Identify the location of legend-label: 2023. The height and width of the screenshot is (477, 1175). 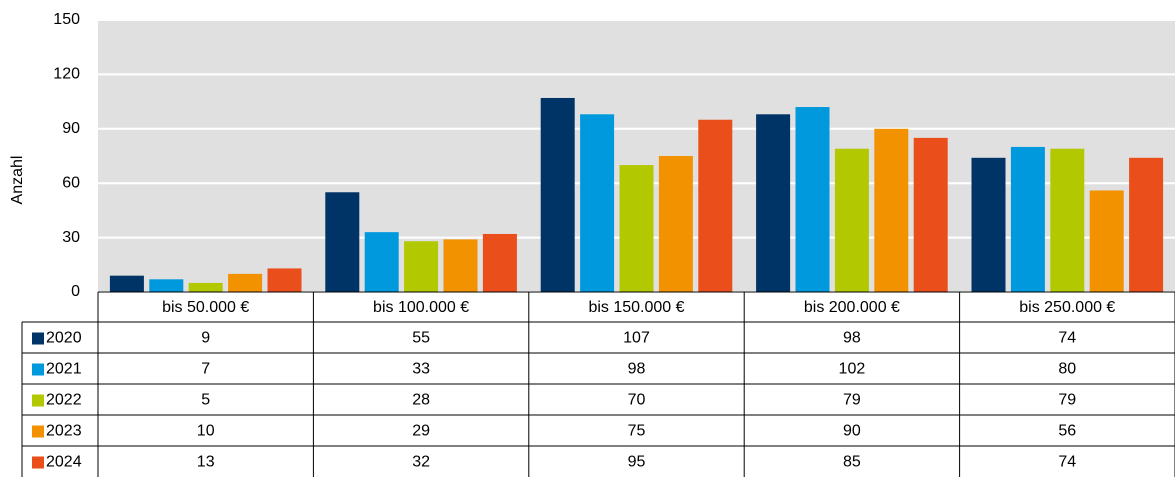
(64, 431).